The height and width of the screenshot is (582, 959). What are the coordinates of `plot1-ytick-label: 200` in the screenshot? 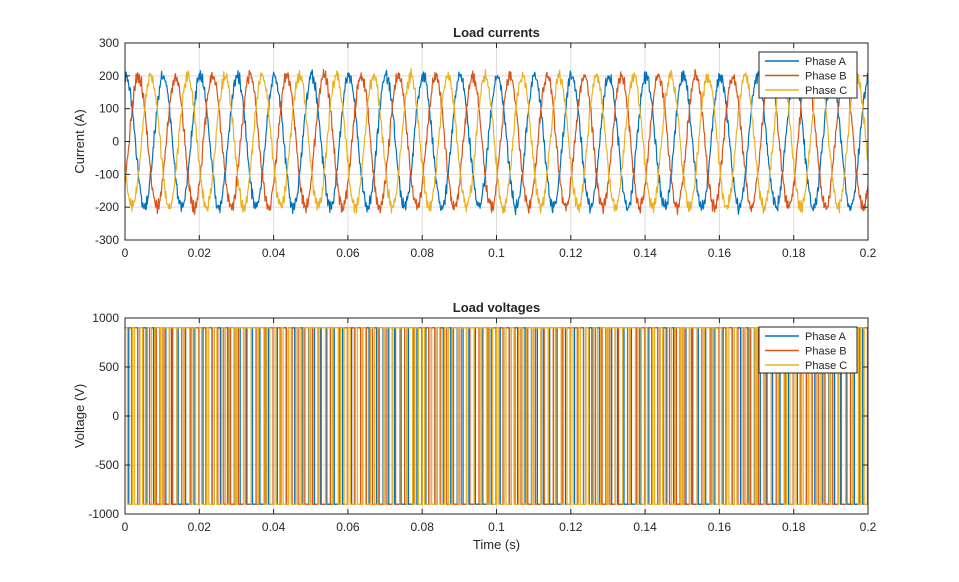 It's located at (109, 76).